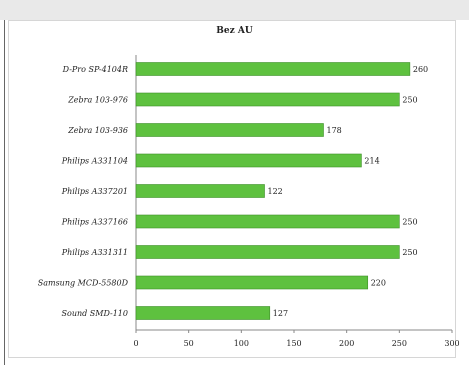  What do you see at coordinates (399, 343) in the screenshot?
I see `x-tick-label: 250` at bounding box center [399, 343].